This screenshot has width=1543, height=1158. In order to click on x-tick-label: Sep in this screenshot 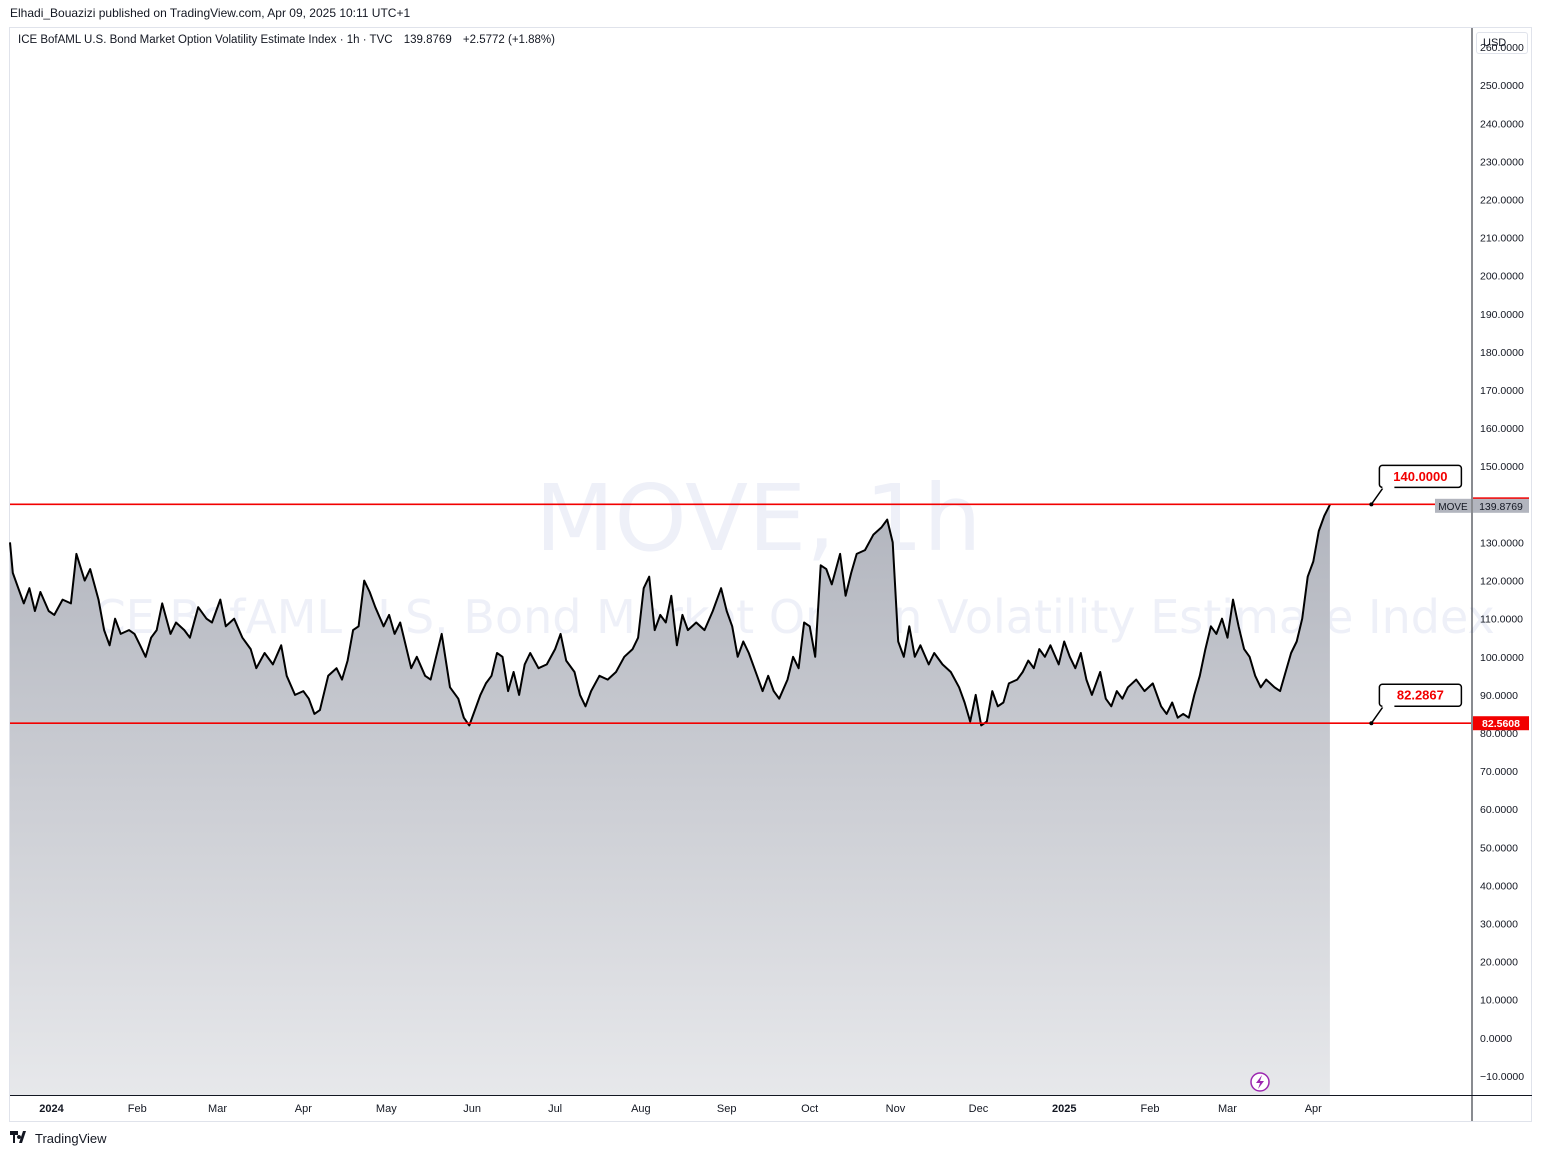, I will do `click(727, 1109)`.